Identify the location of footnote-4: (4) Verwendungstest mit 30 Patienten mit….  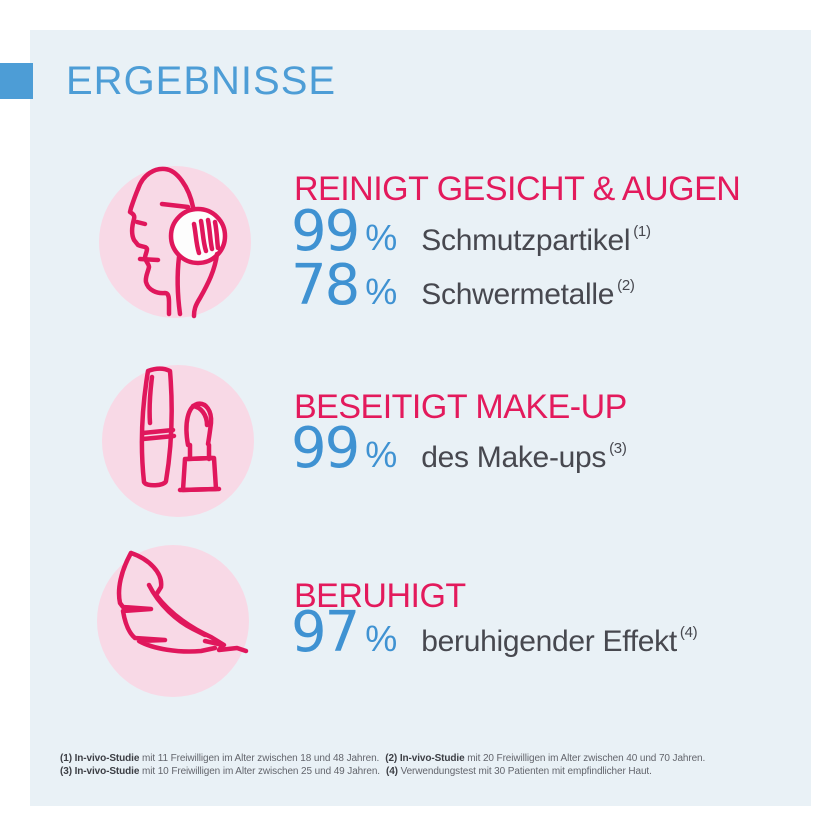
(518, 771).